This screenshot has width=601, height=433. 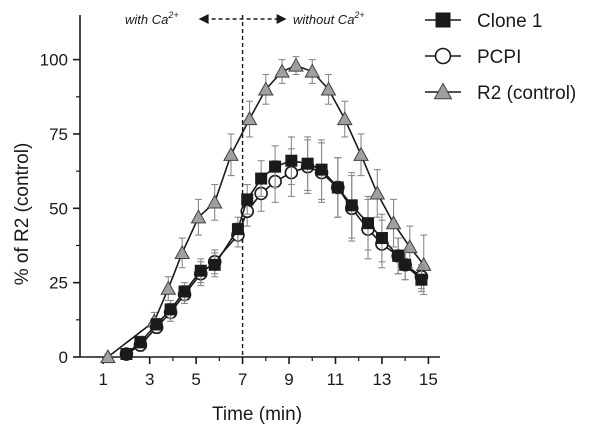 I want to click on arrow-left-head, so click(x=203, y=19).